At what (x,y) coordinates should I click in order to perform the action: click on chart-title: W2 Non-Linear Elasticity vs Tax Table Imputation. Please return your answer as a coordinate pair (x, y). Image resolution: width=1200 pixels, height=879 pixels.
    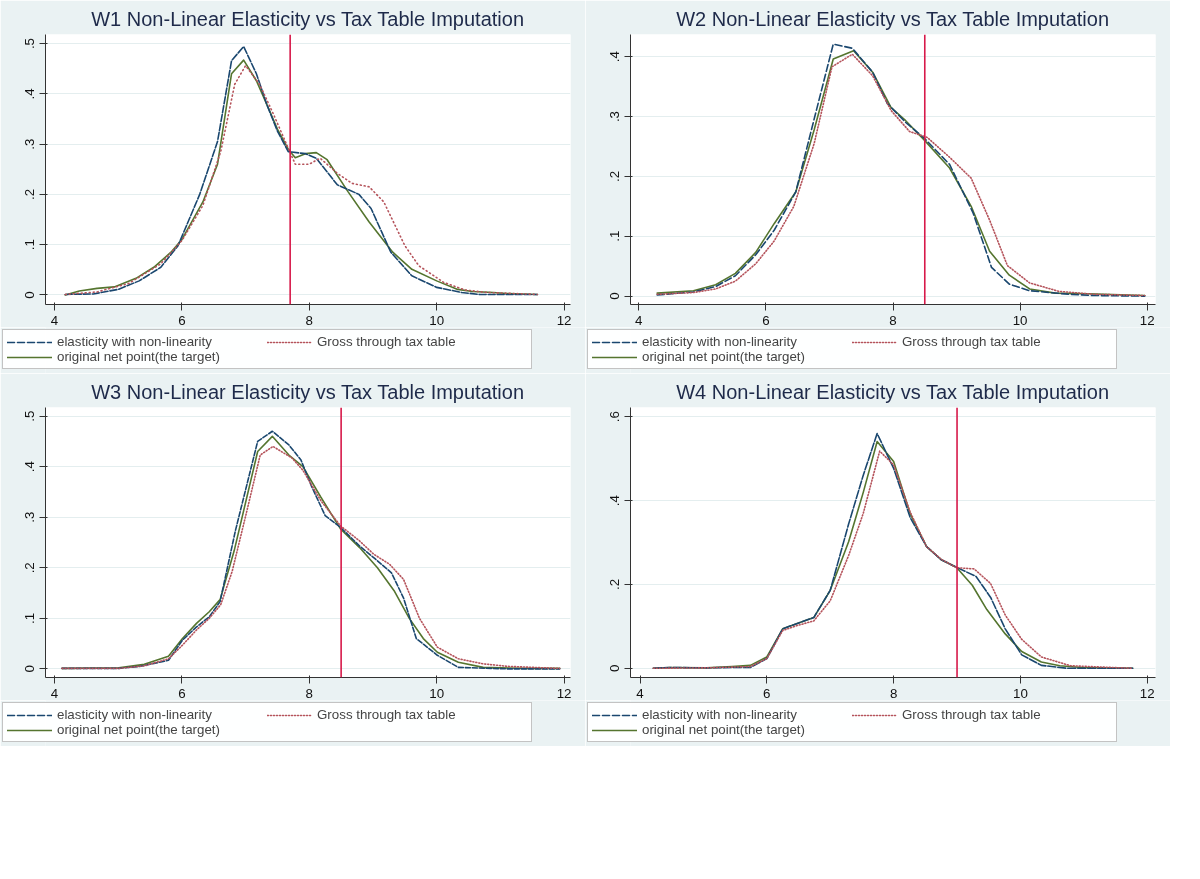
    Looking at the image, I should click on (893, 18).